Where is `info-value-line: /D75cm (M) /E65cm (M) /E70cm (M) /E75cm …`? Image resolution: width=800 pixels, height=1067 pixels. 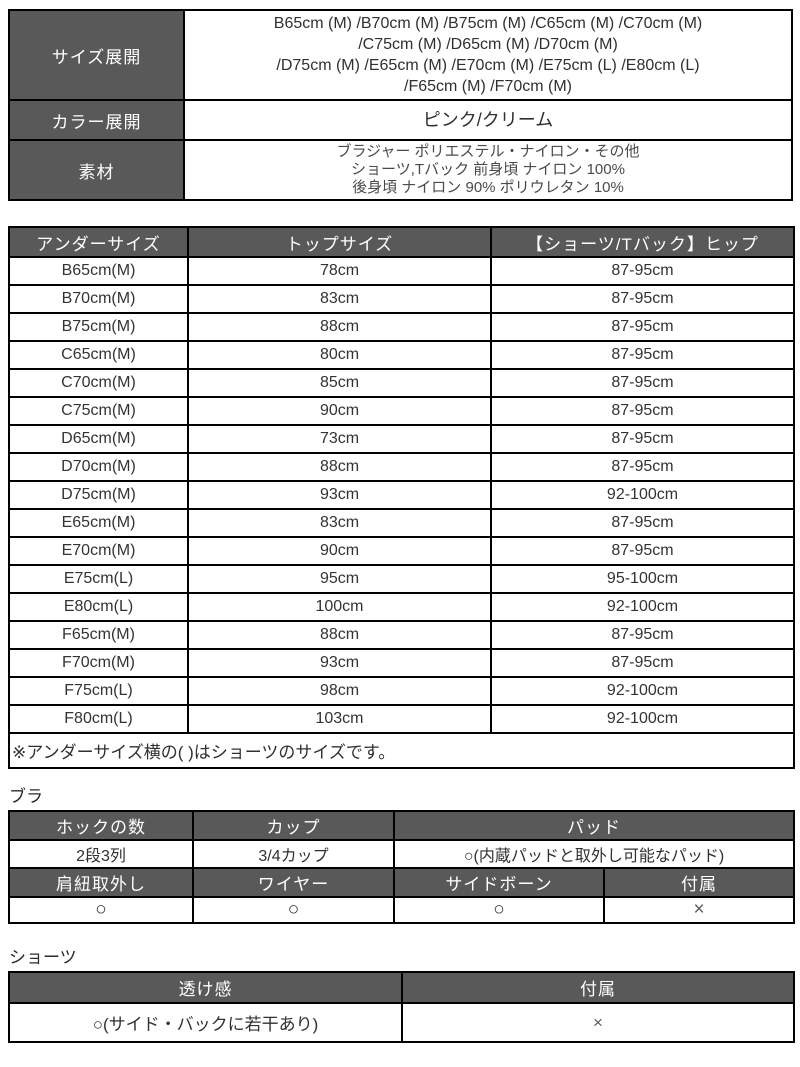 info-value-line: /D75cm (M) /E65cm (M) /E70cm (M) /E75cm … is located at coordinates (488, 65).